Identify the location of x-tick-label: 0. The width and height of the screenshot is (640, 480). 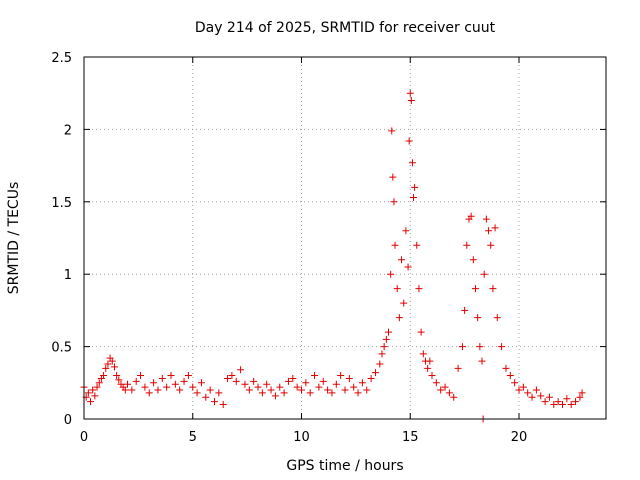
(84, 437).